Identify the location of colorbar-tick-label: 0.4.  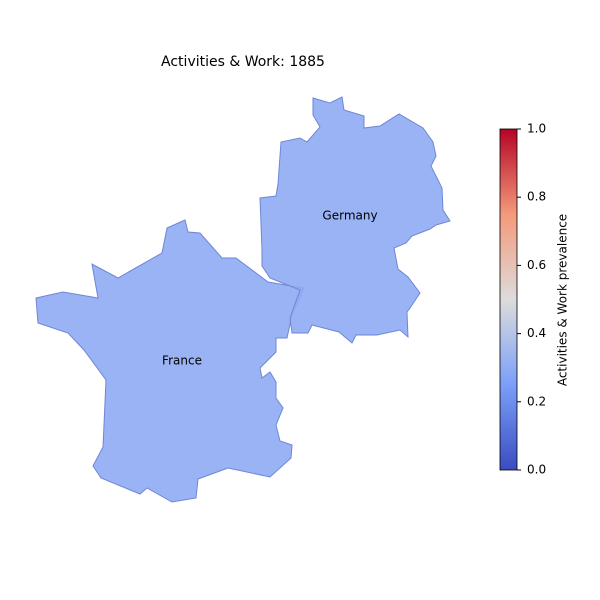
(536, 333).